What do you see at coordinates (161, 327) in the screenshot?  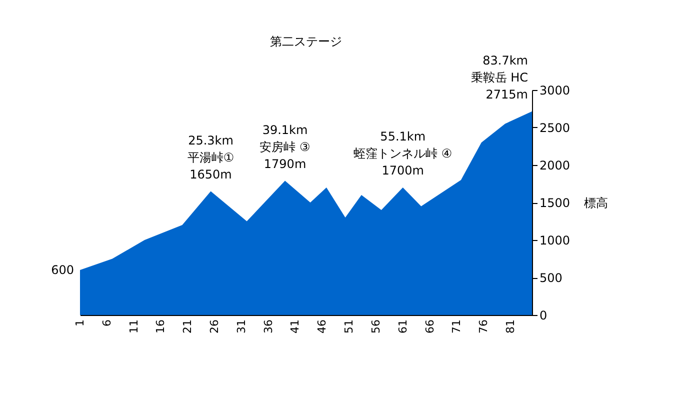 I see `x-tick-label: 16` at bounding box center [161, 327].